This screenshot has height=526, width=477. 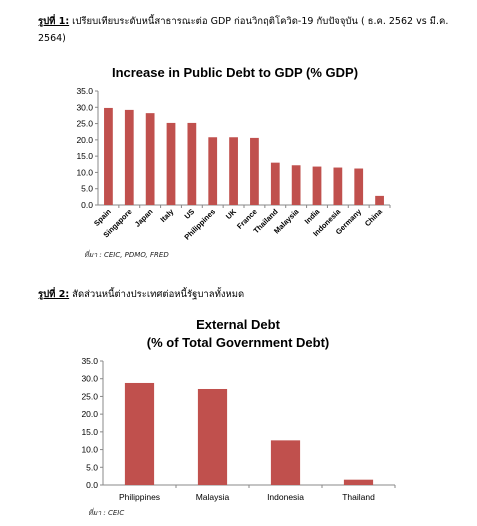 What do you see at coordinates (144, 218) in the screenshot?
I see `c1-x-label: Japan` at bounding box center [144, 218].